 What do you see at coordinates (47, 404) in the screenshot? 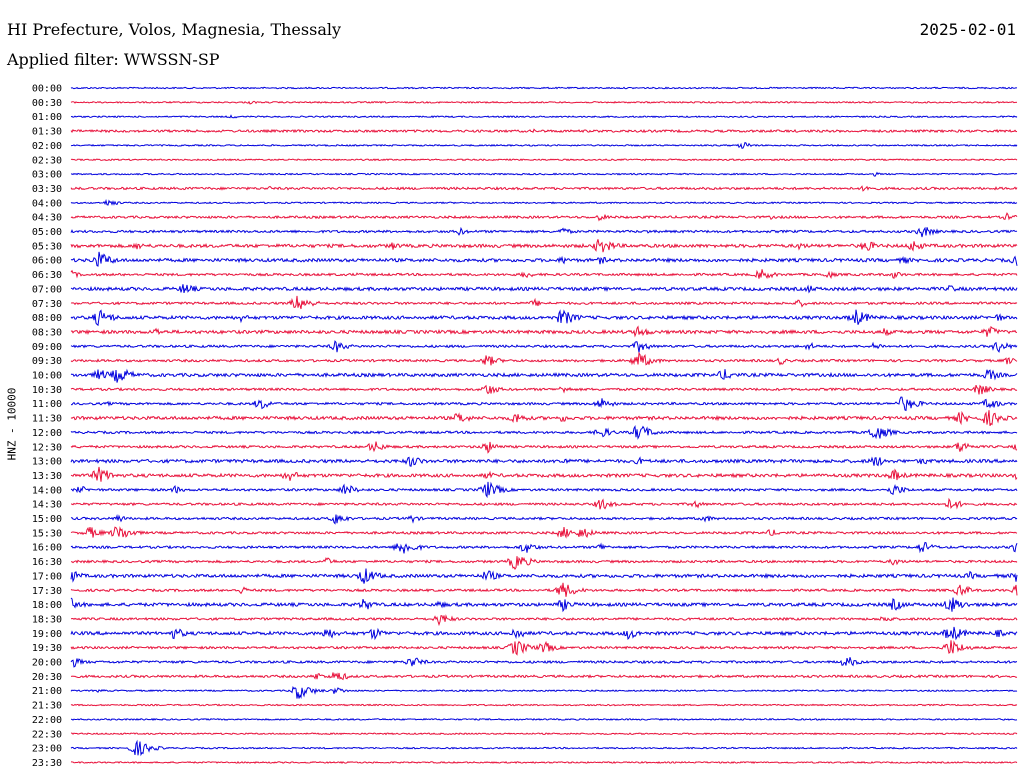
I see `trace-time-label: 11:00` at bounding box center [47, 404].